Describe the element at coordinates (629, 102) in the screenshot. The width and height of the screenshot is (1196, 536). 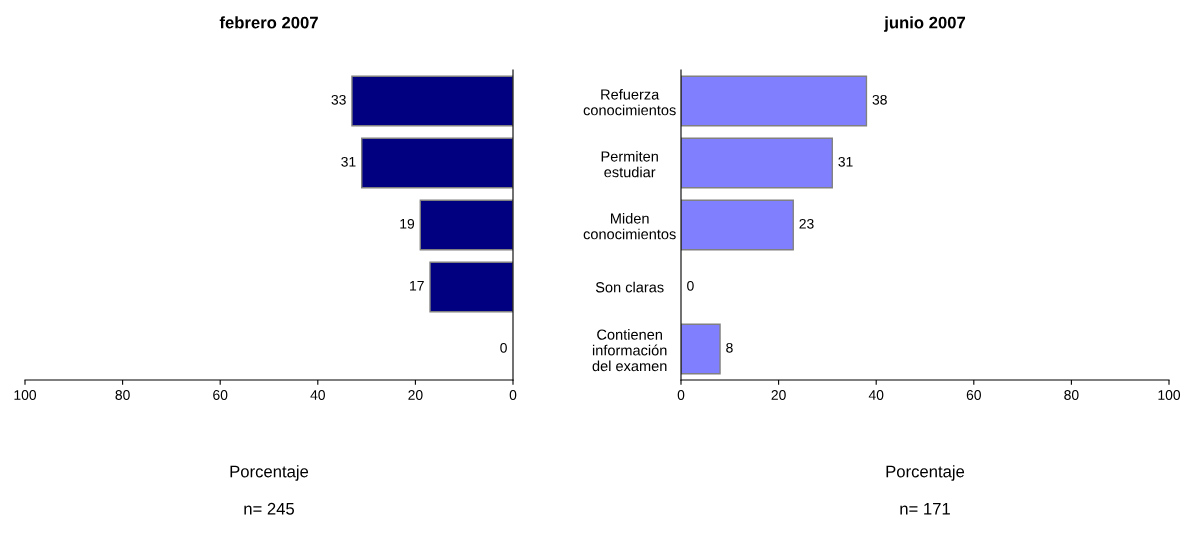
I see `y-tick-label: Refuerza conocimientos` at that location.